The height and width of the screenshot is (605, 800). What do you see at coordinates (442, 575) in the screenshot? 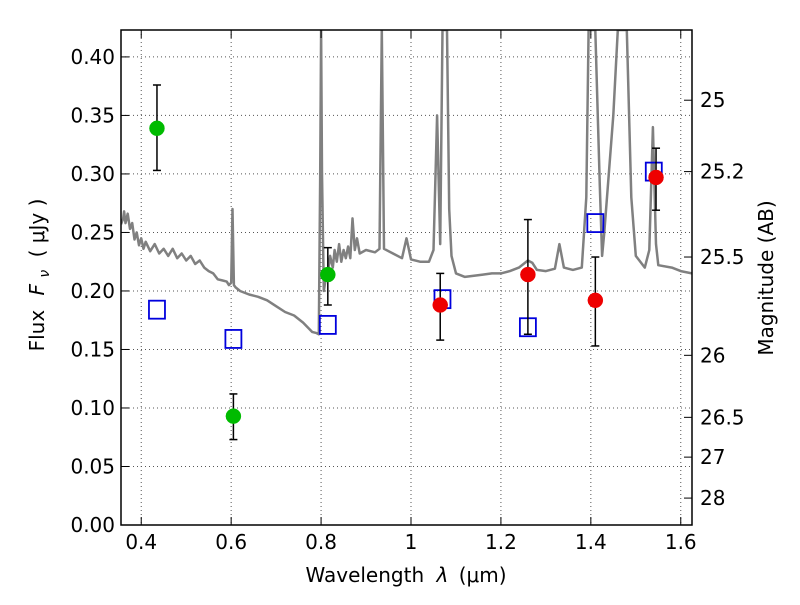
I see `x-axis-label-symbol: λ` at bounding box center [442, 575].